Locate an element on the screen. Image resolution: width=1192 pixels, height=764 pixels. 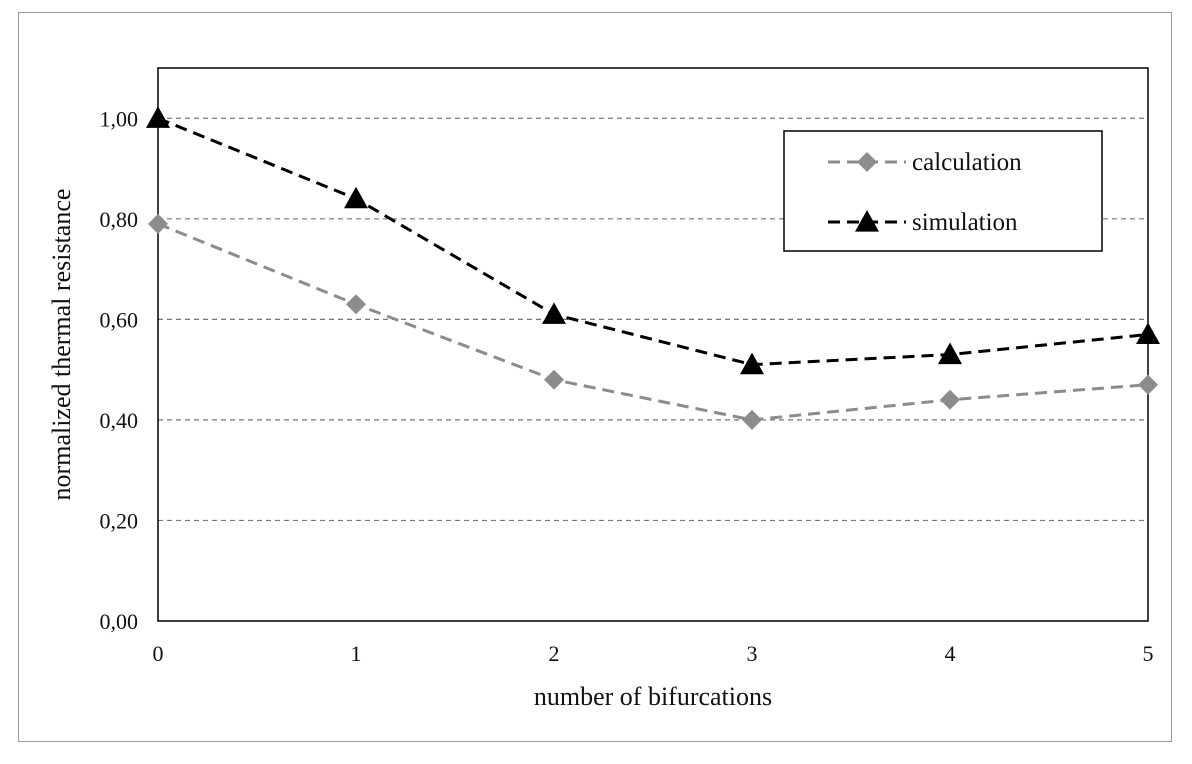
x-tick-label: 3 is located at coordinates (752, 653).